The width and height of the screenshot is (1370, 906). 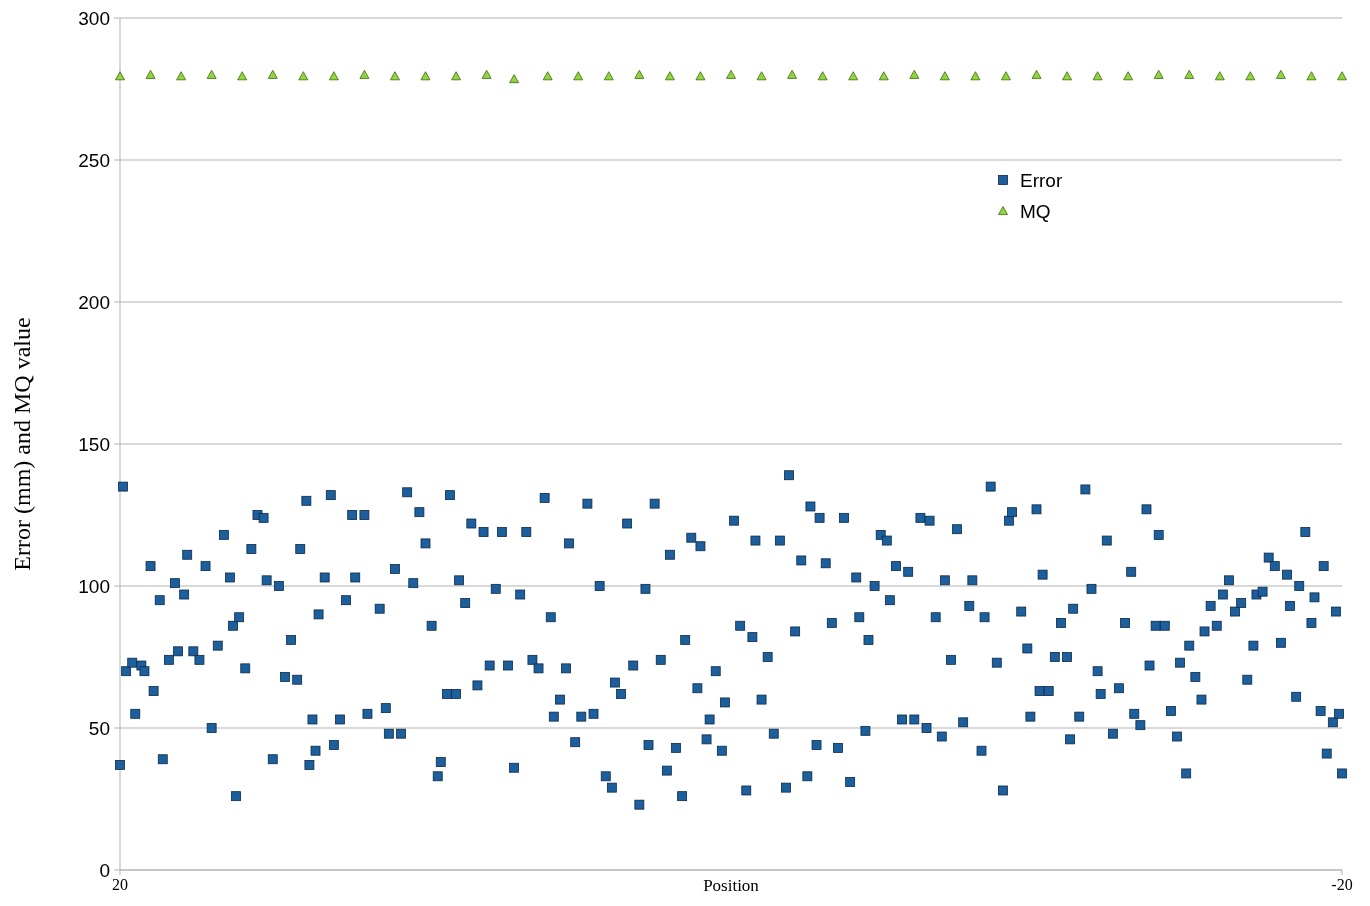 I want to click on x-tick-label: -20, so click(x=1342, y=884).